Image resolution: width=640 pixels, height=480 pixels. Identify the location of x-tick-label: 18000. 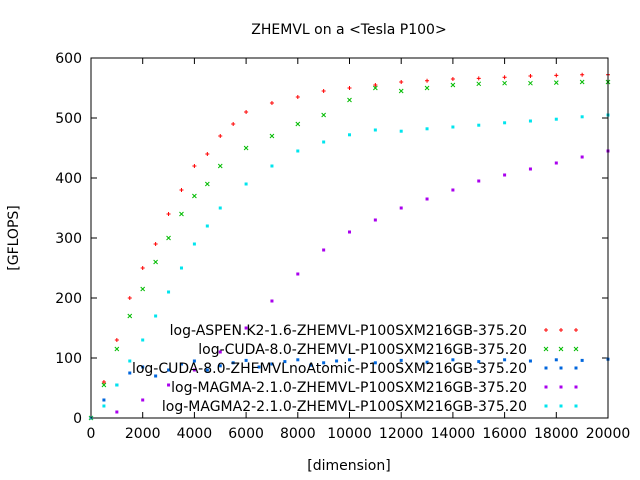
(556, 434).